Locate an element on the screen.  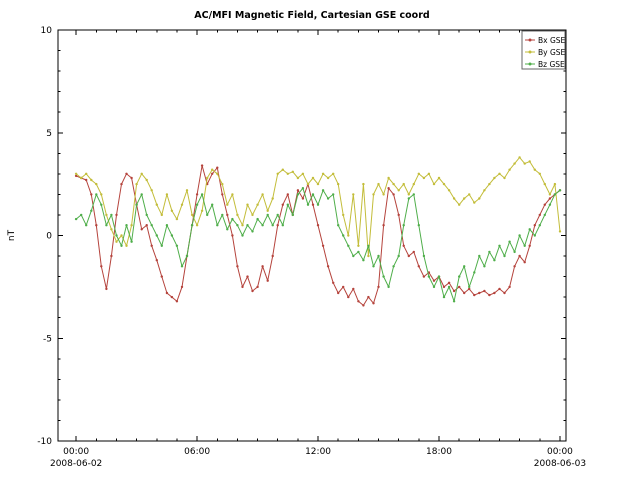
y-tick-label: 5 is located at coordinates (49, 134).